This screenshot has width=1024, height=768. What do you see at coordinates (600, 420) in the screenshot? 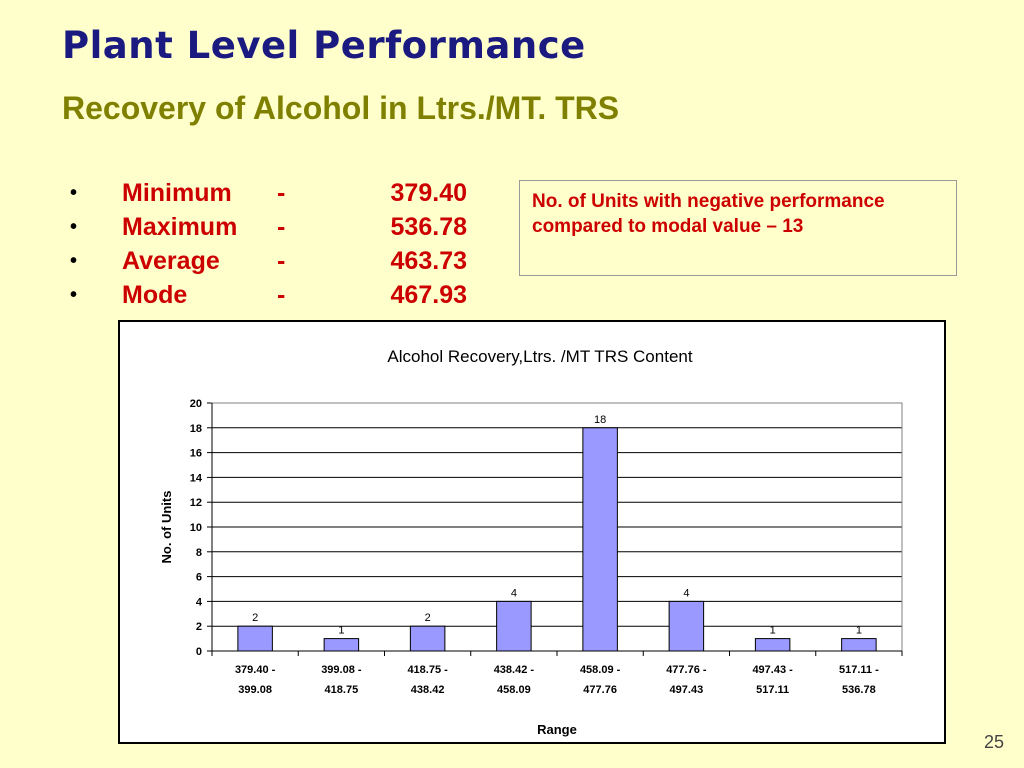
I see `bar-data-label: 18` at bounding box center [600, 420].